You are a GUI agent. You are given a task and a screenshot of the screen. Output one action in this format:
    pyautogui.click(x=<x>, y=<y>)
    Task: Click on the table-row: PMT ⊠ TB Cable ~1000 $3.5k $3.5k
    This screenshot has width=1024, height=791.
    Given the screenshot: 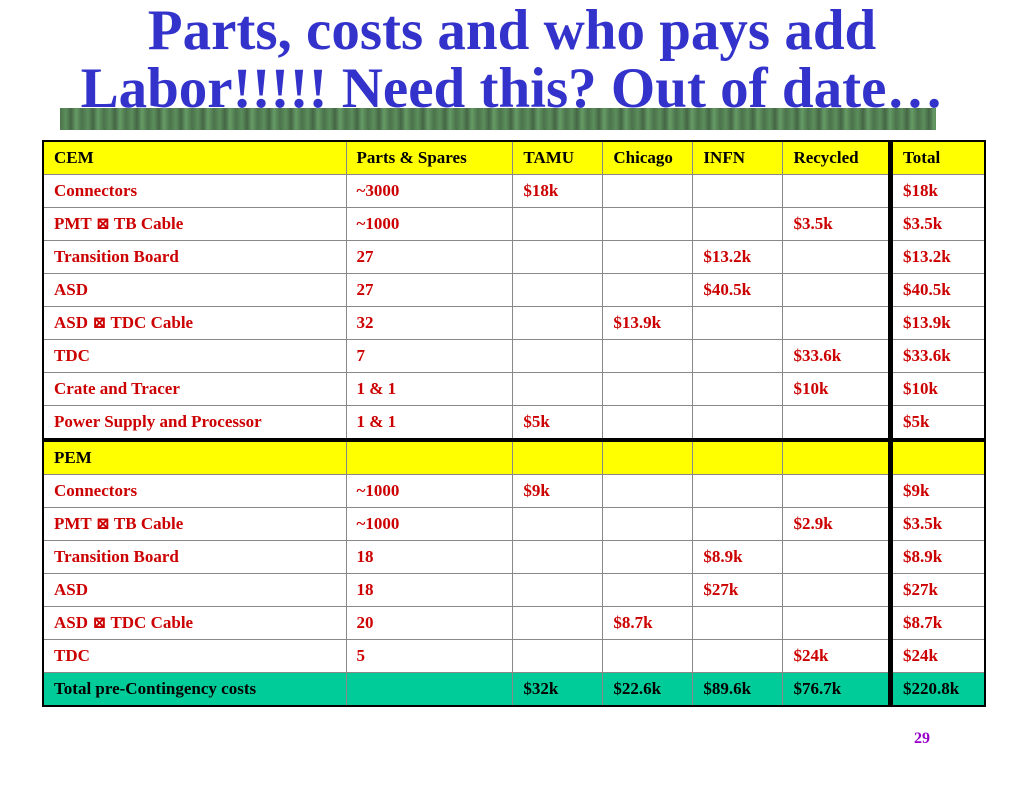 What is the action you would take?
    pyautogui.click(x=514, y=224)
    